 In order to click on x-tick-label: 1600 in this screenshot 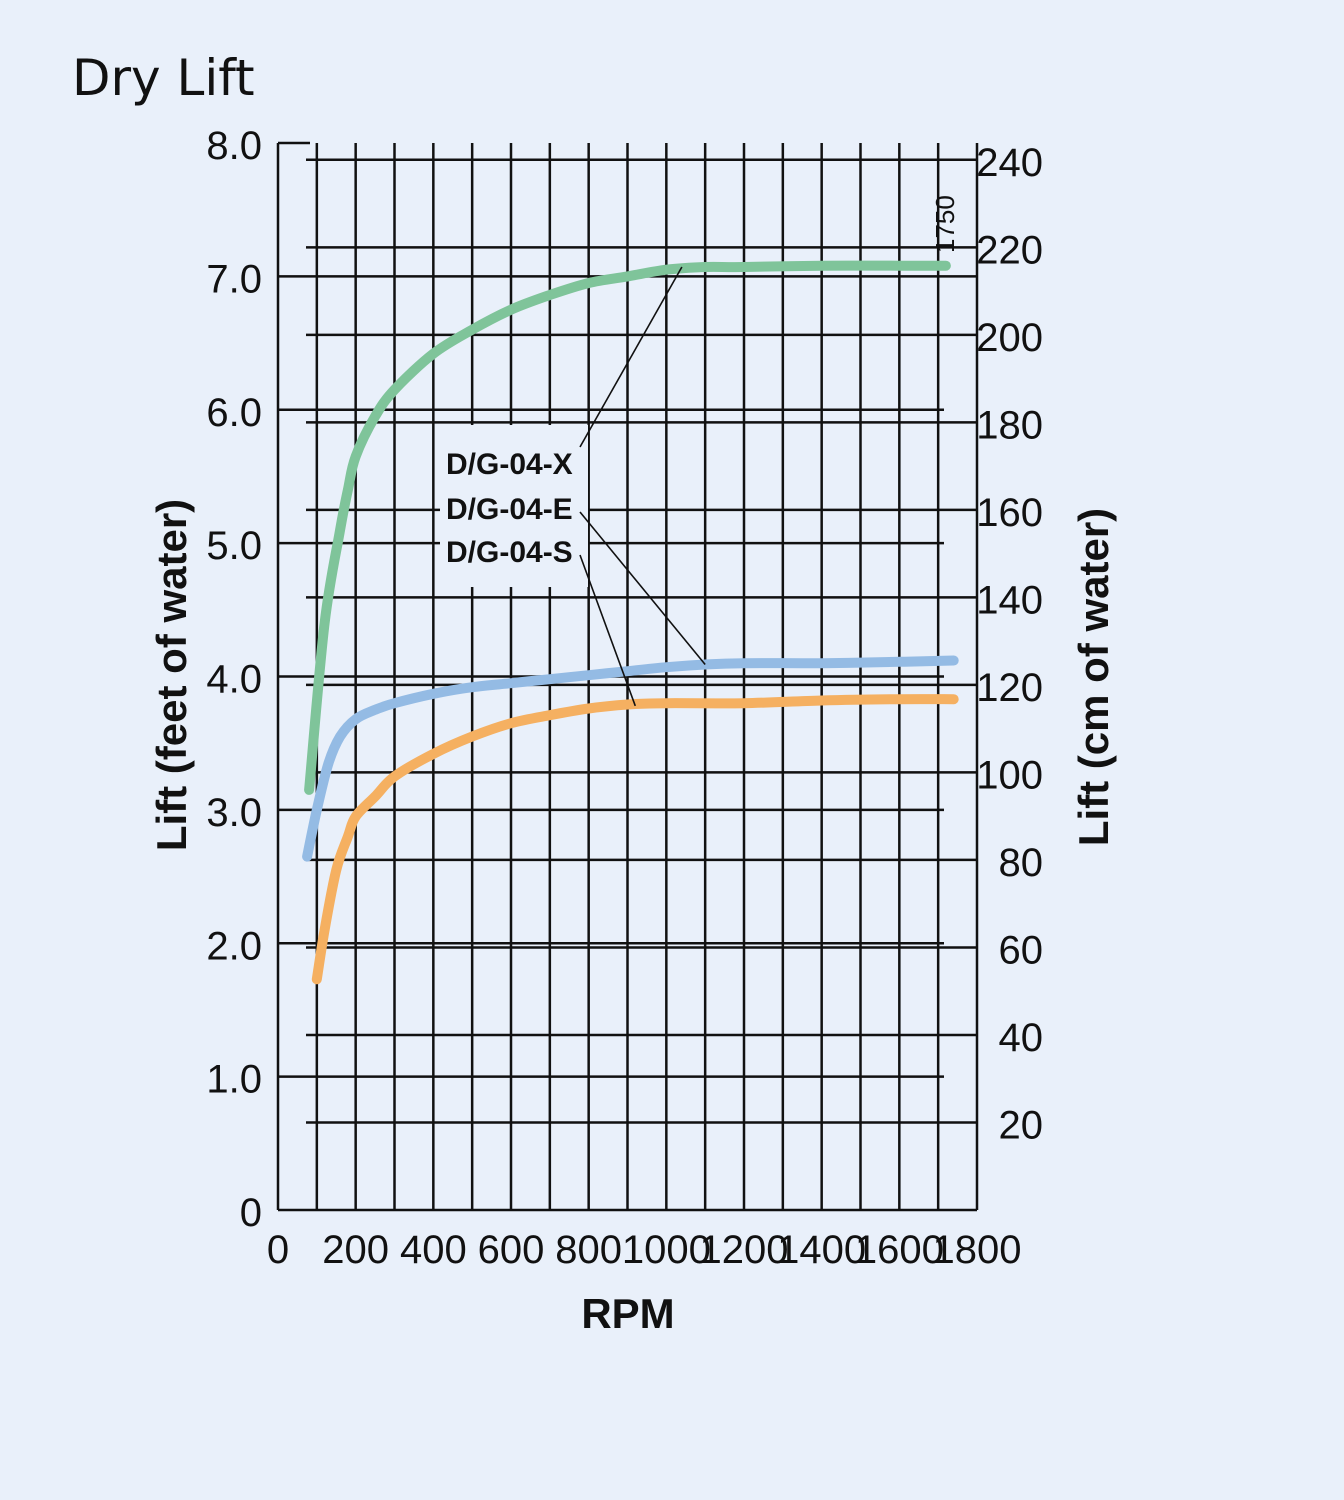, I will do `click(899, 1250)`.